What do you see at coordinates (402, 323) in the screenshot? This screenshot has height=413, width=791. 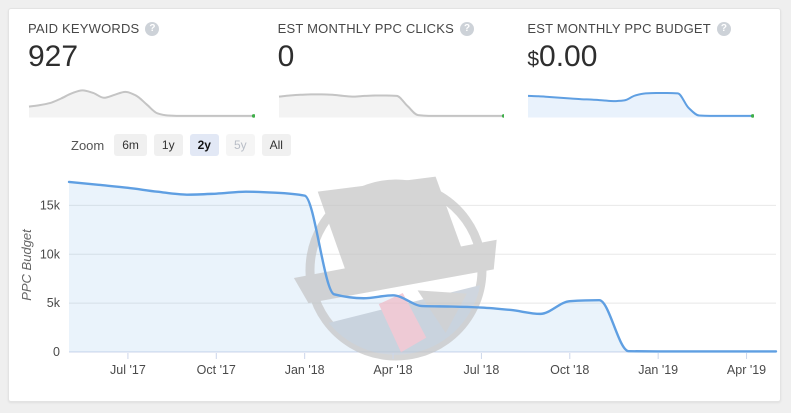 I see `watermark-tie` at bounding box center [402, 323].